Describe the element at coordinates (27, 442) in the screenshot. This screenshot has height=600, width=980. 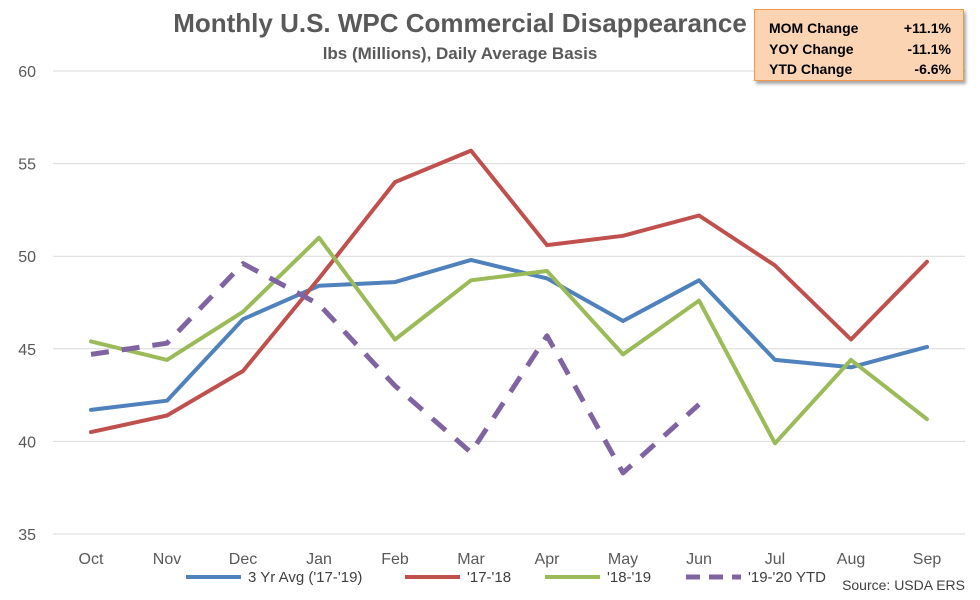
I see `y-tick-label: 40` at that location.